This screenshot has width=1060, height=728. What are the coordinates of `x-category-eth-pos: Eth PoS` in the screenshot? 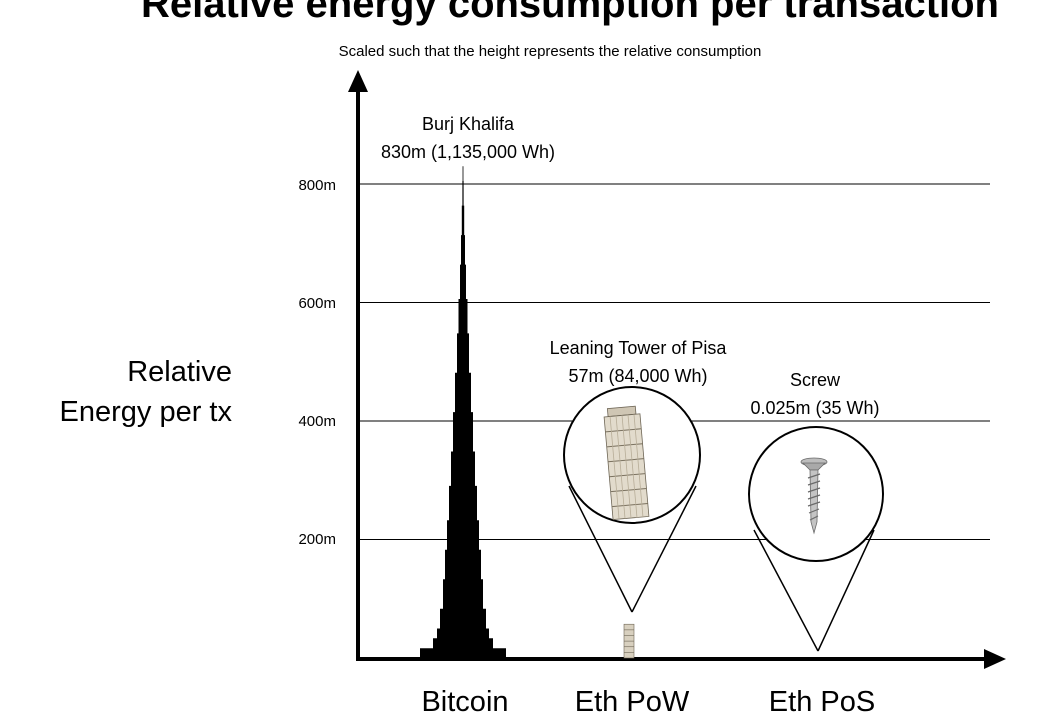 It's located at (822, 702).